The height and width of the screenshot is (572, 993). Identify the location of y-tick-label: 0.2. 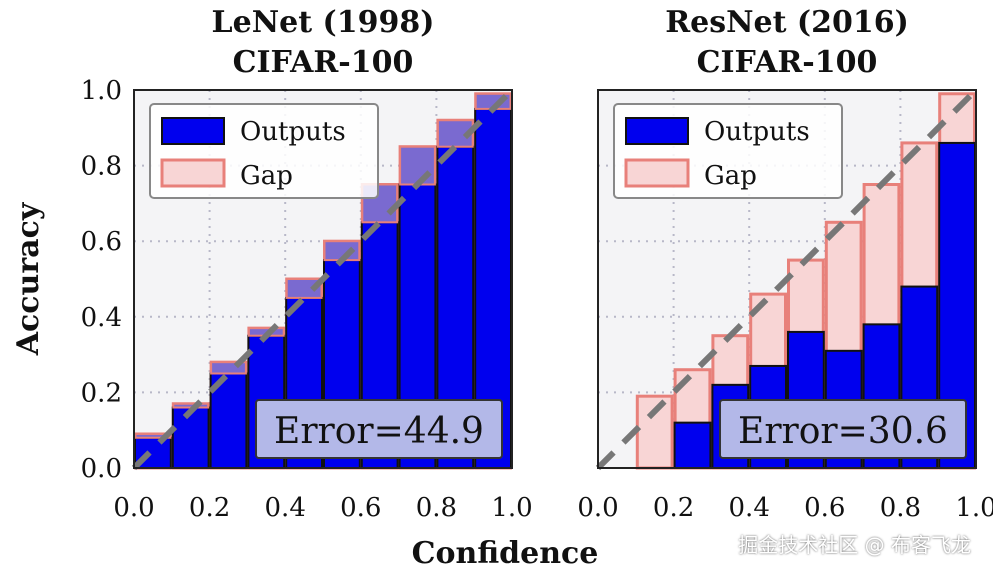
(101, 393).